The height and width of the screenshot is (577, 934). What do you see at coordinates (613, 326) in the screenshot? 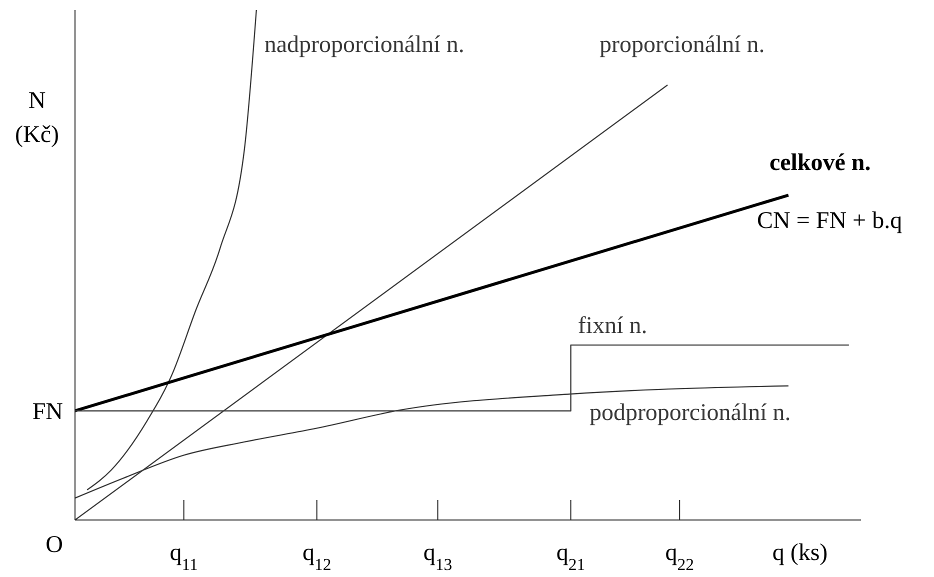
I see `series-label: fixní n.` at bounding box center [613, 326].